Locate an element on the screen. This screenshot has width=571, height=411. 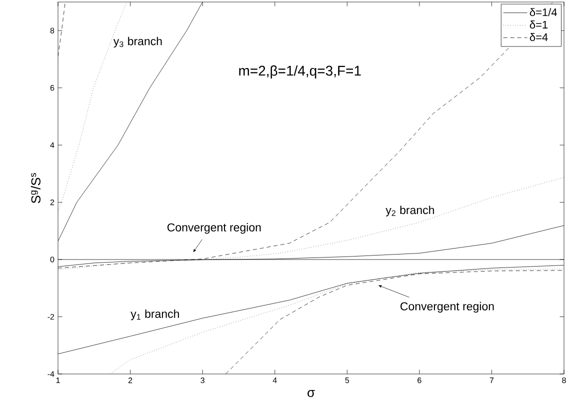
y-tick-label: -4 is located at coordinates (51, 374).